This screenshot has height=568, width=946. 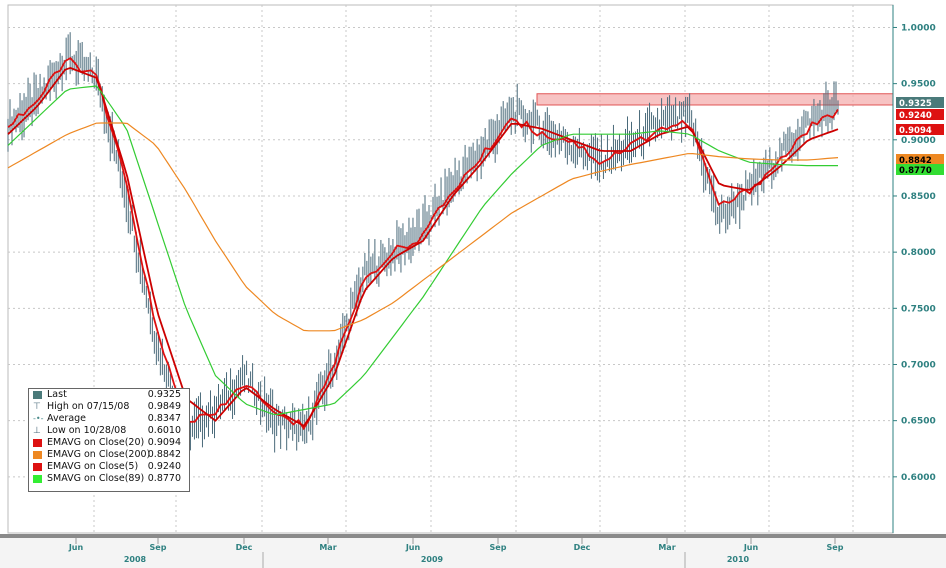 I want to click on y-tick-label: 0.6000, so click(x=918, y=478).